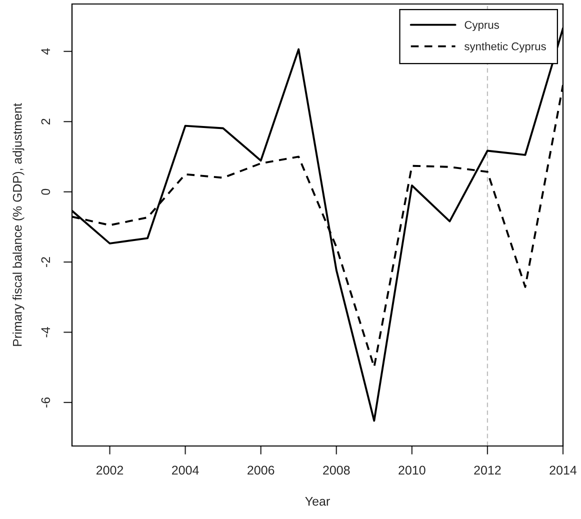 This screenshot has width=581, height=519. I want to click on y-tick-label: 0, so click(45, 191).